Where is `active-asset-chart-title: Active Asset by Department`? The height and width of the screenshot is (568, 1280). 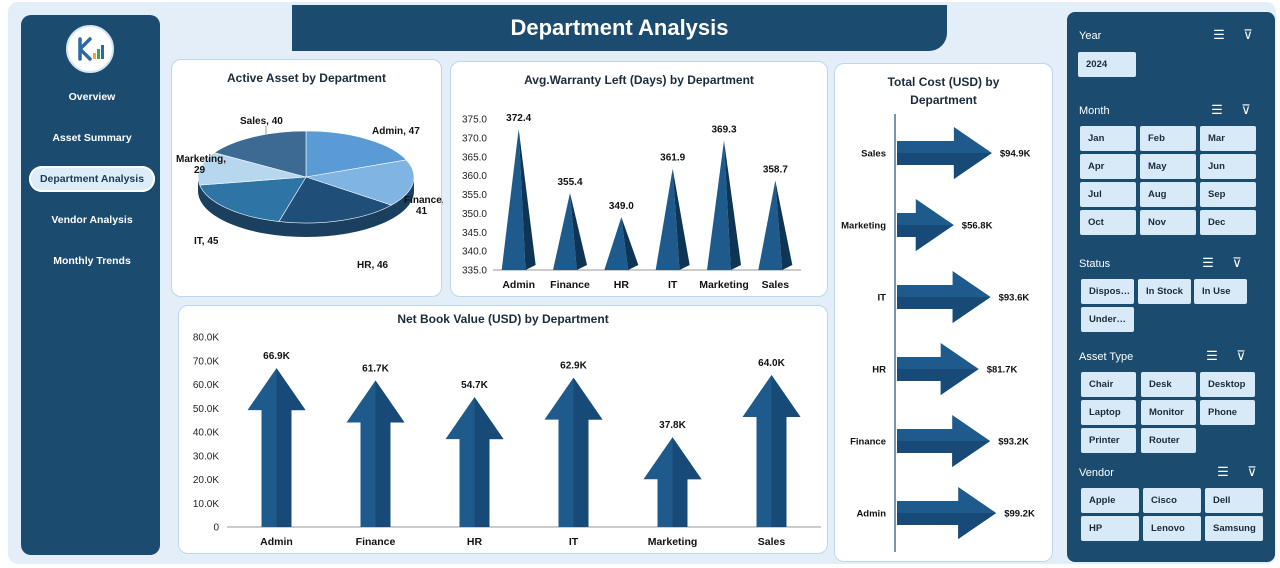
active-asset-chart-title: Active Asset by Department is located at coordinates (306, 78).